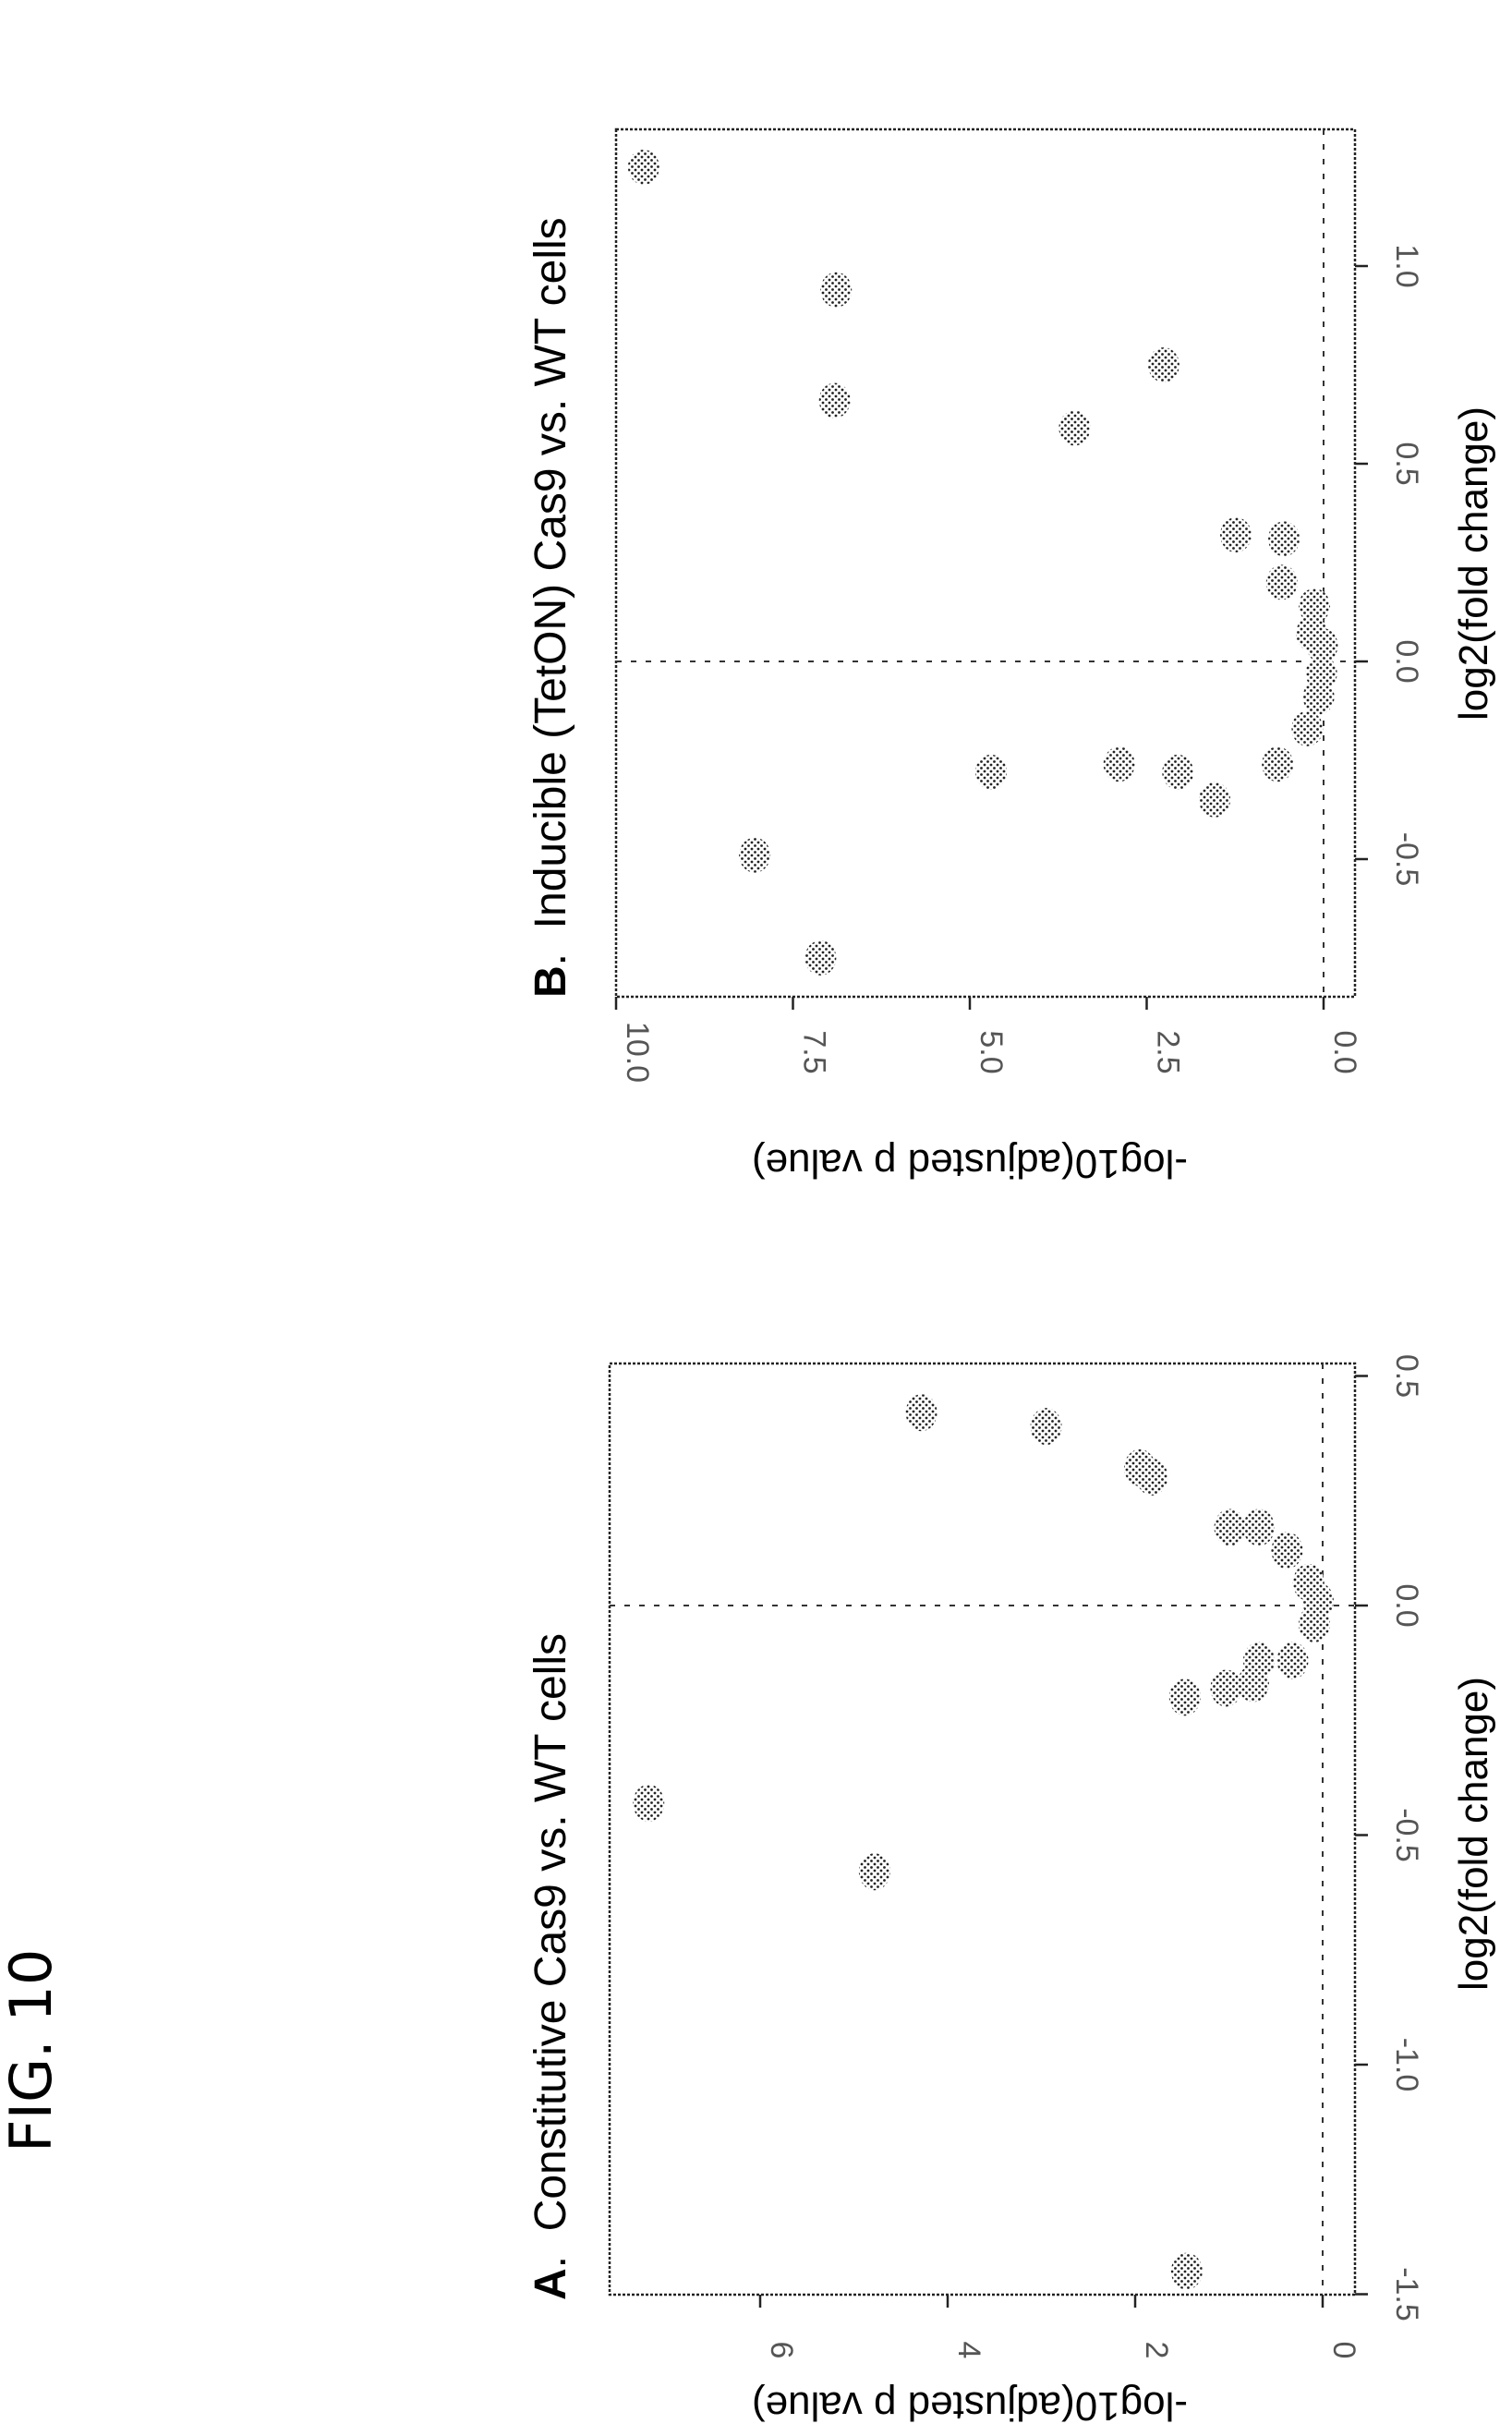 The width and height of the screenshot is (1512, 2436). I want to click on panel-a-period: ., so click(550, 2250).